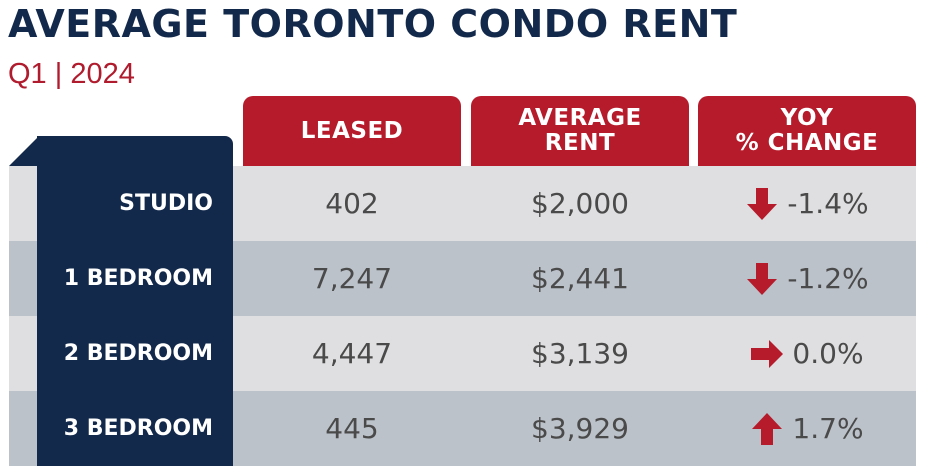 The image size is (925, 476). What do you see at coordinates (352, 203) in the screenshot?
I see `cell-leased-studio: 402` at bounding box center [352, 203].